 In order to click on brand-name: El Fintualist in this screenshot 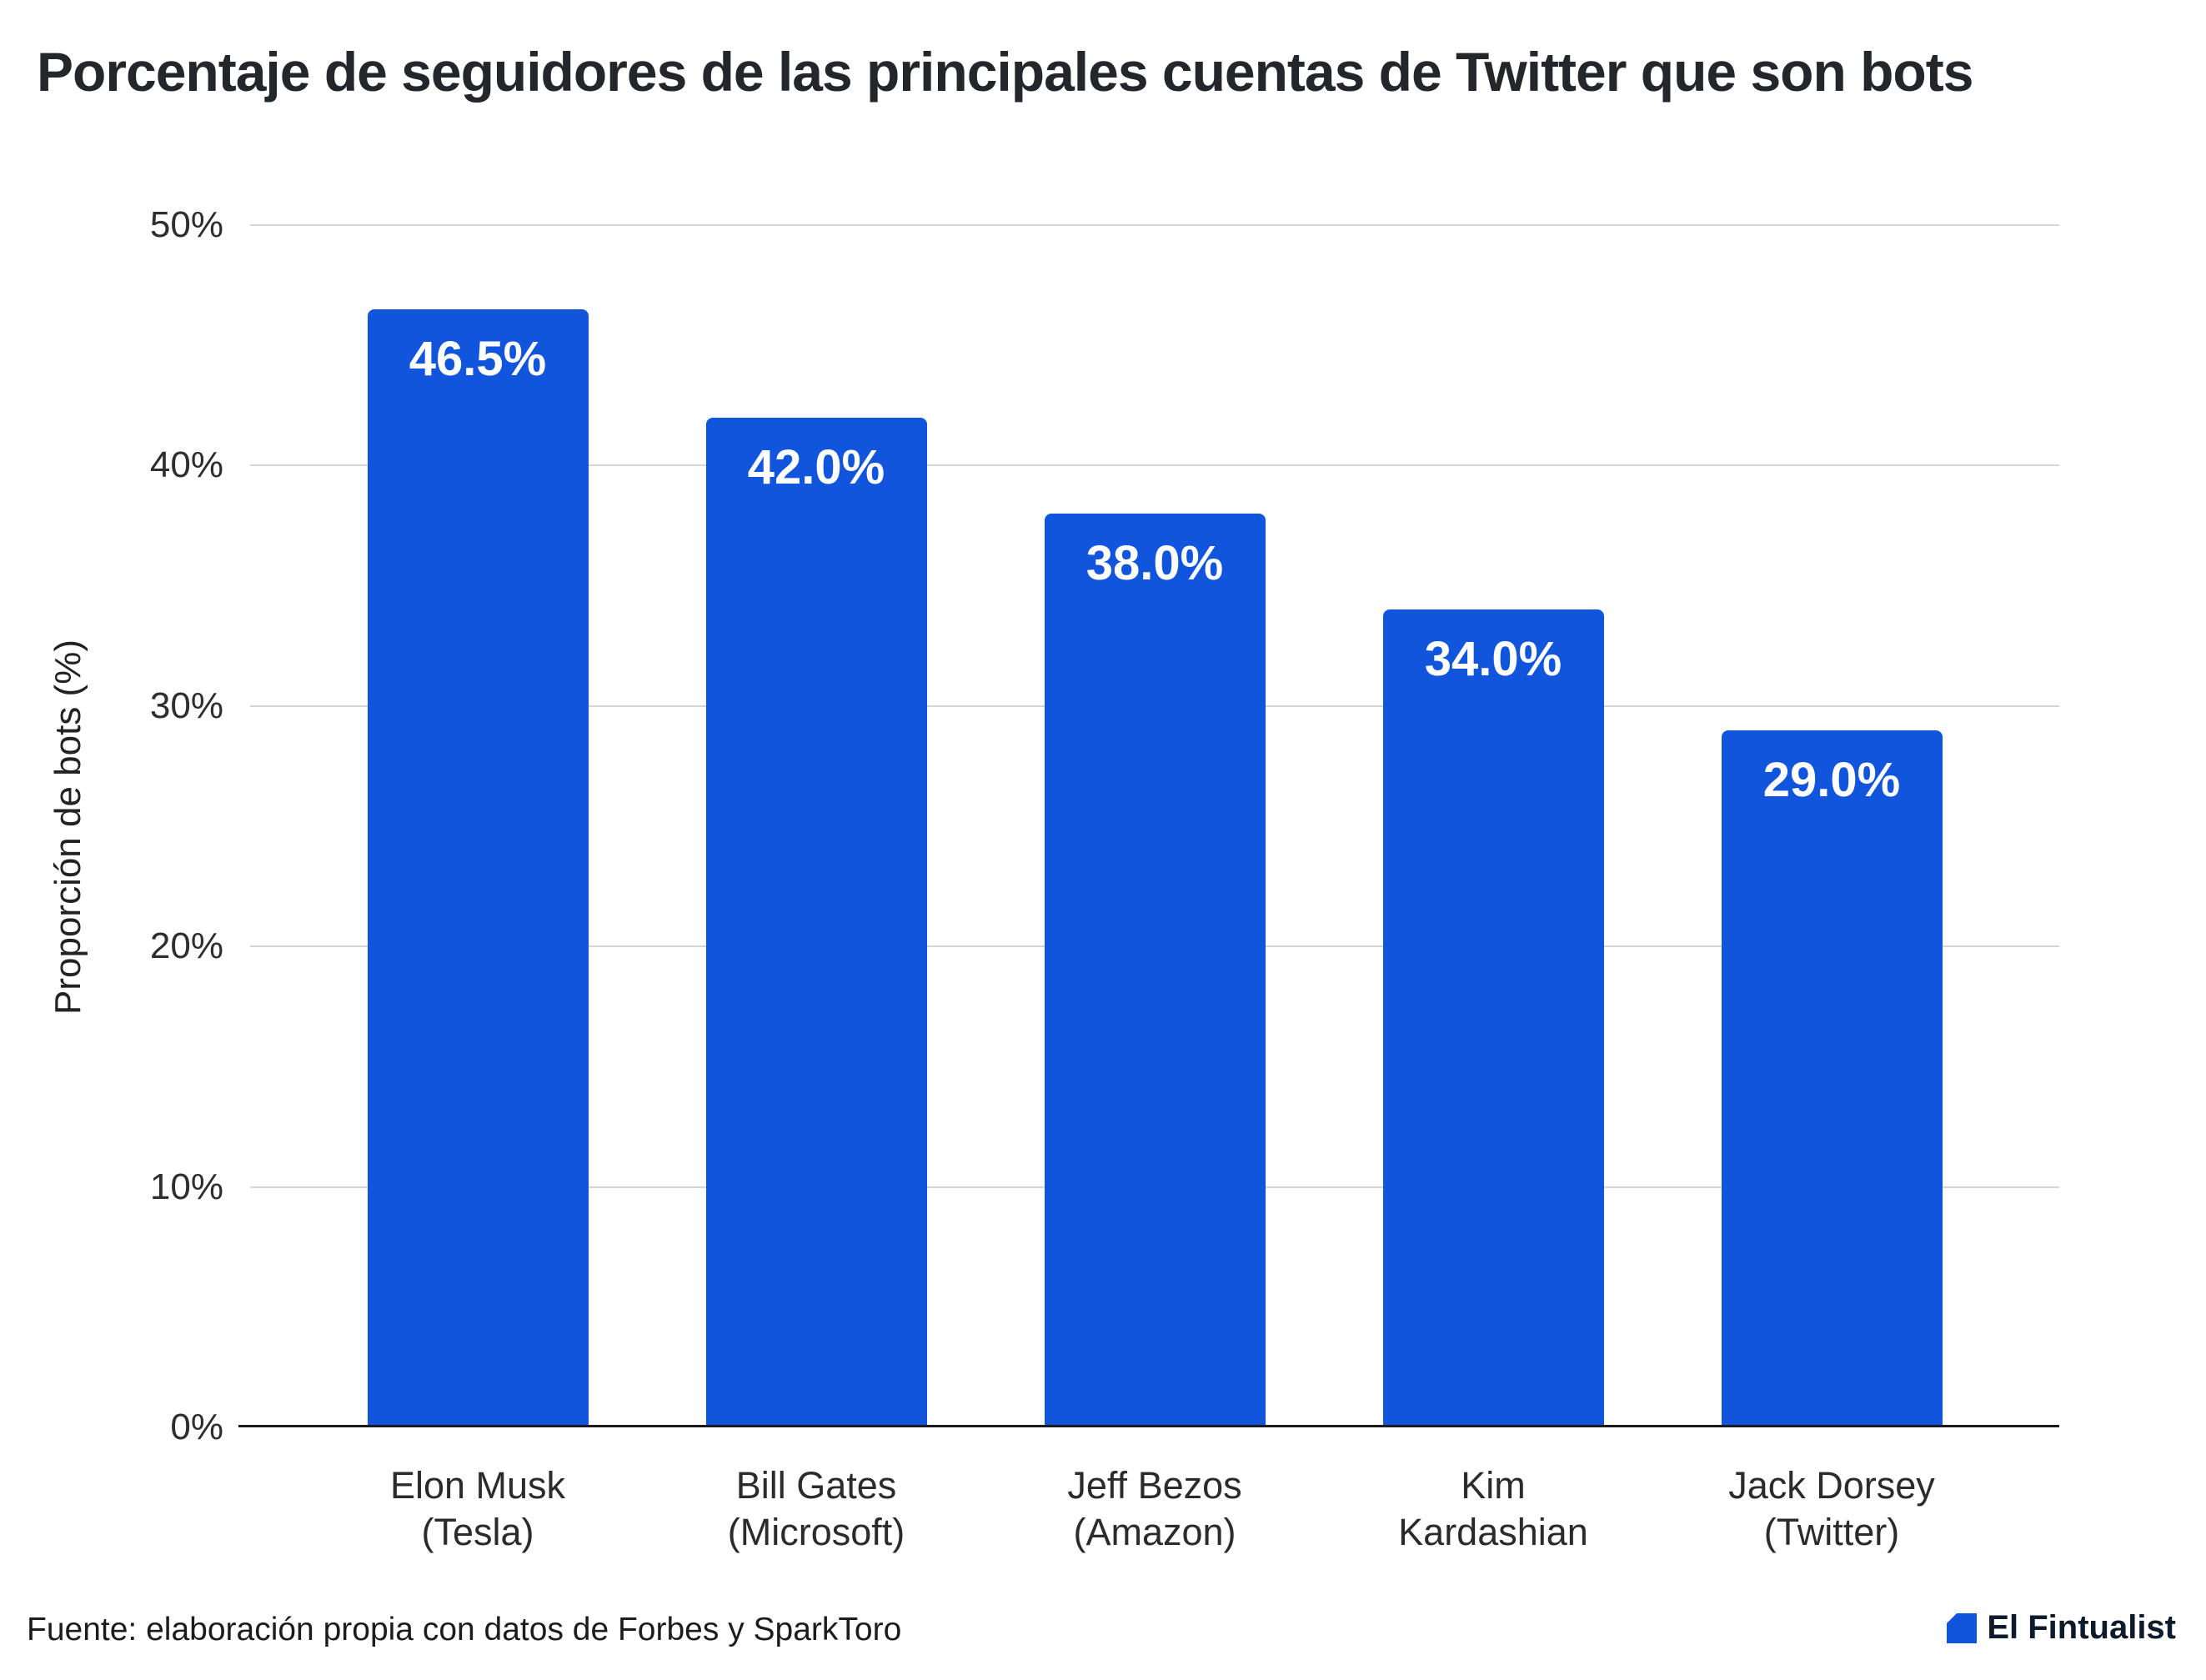, I will do `click(2081, 1627)`.